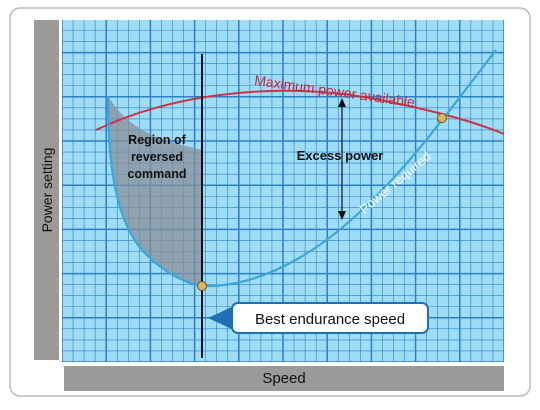 This screenshot has height=410, width=540. I want to click on excess-power-label: Excess power, so click(340, 155).